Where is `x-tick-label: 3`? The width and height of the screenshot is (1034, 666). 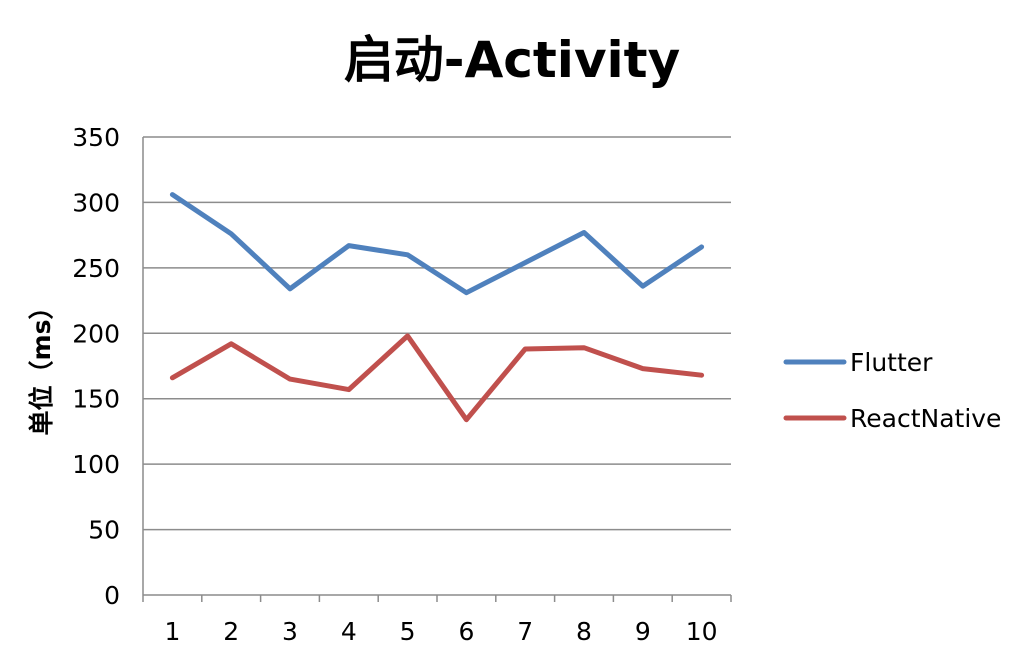 x-tick-label: 3 is located at coordinates (290, 631).